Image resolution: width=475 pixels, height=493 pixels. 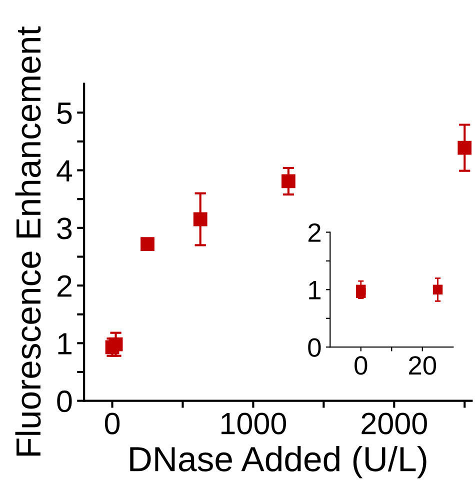 What do you see at coordinates (278, 462) in the screenshot?
I see `x-axis-title: DNase Added (U/L)` at bounding box center [278, 462].